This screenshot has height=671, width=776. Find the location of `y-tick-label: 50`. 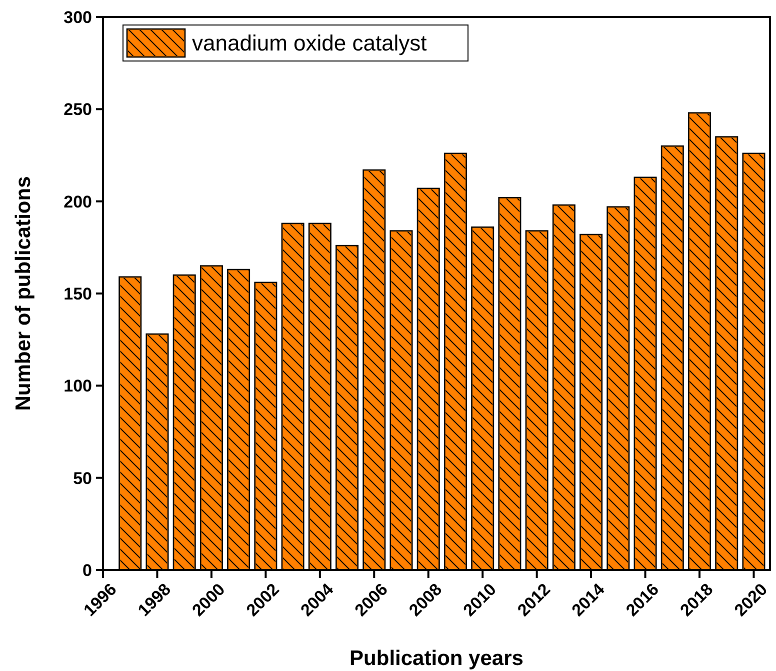

y-tick-label: 50 is located at coordinates (82, 478).